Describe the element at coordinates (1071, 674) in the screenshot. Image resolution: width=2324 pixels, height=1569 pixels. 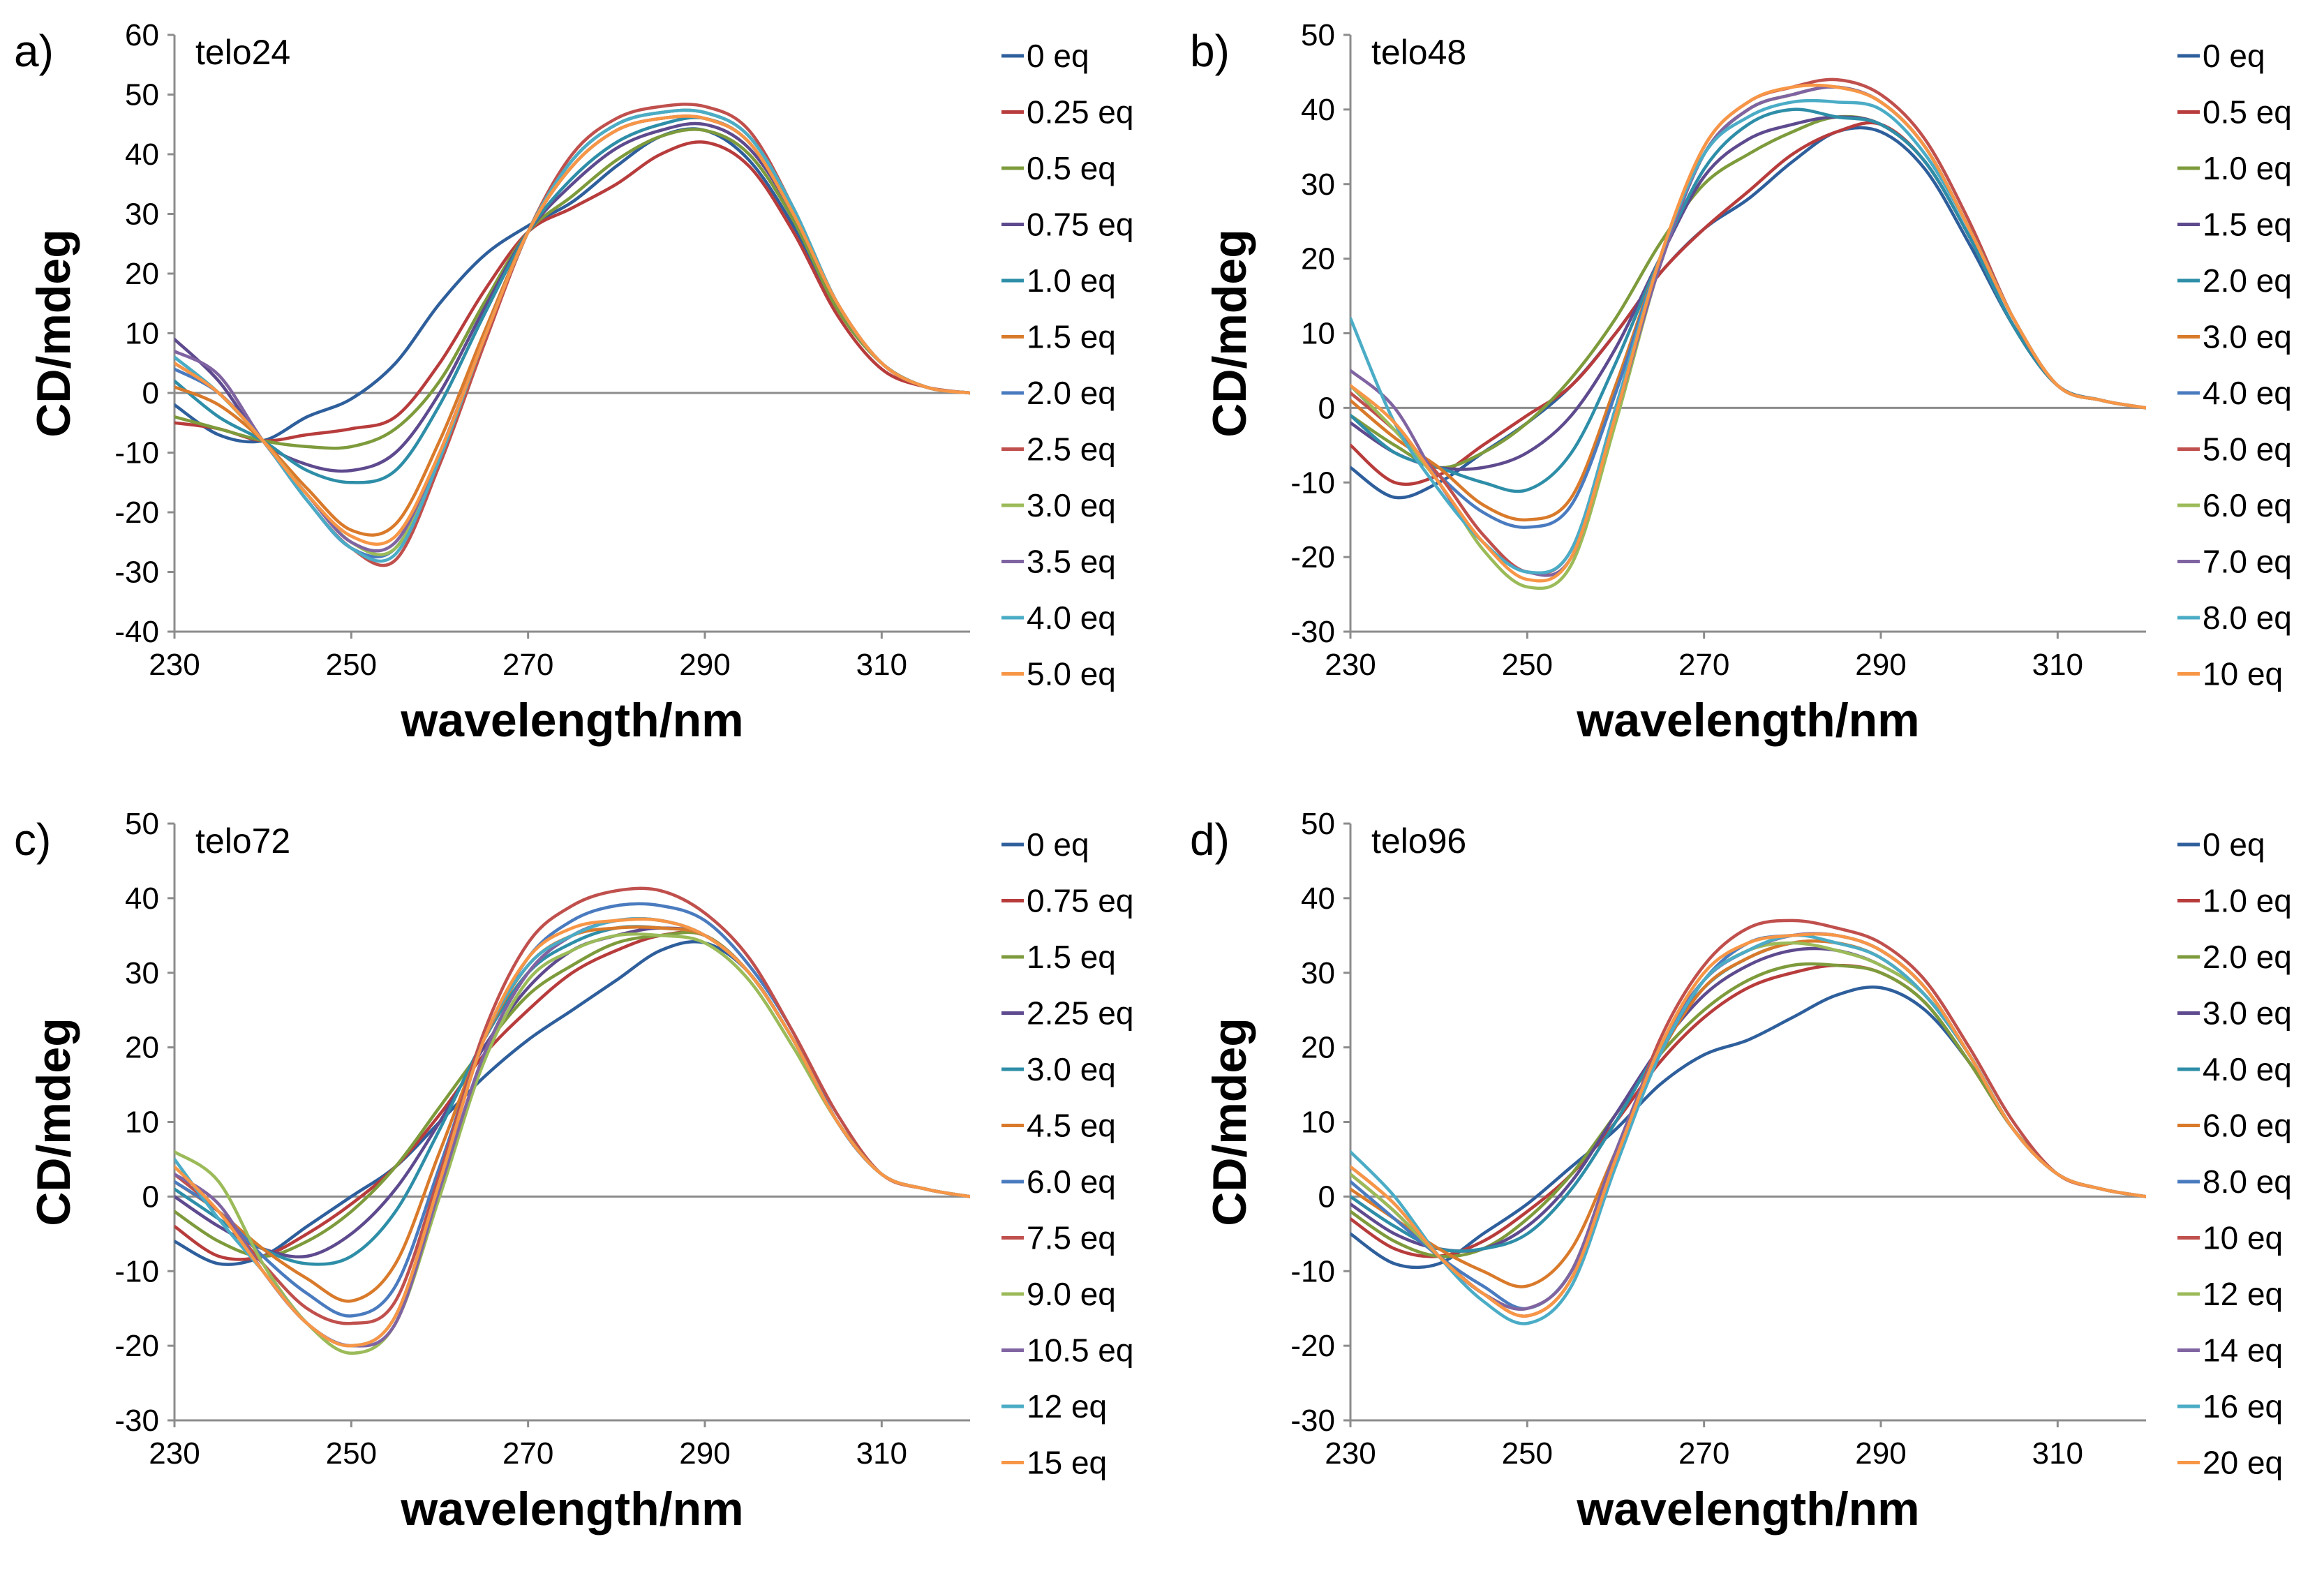
I see `legend-entry-label: 5.0 eq` at that location.